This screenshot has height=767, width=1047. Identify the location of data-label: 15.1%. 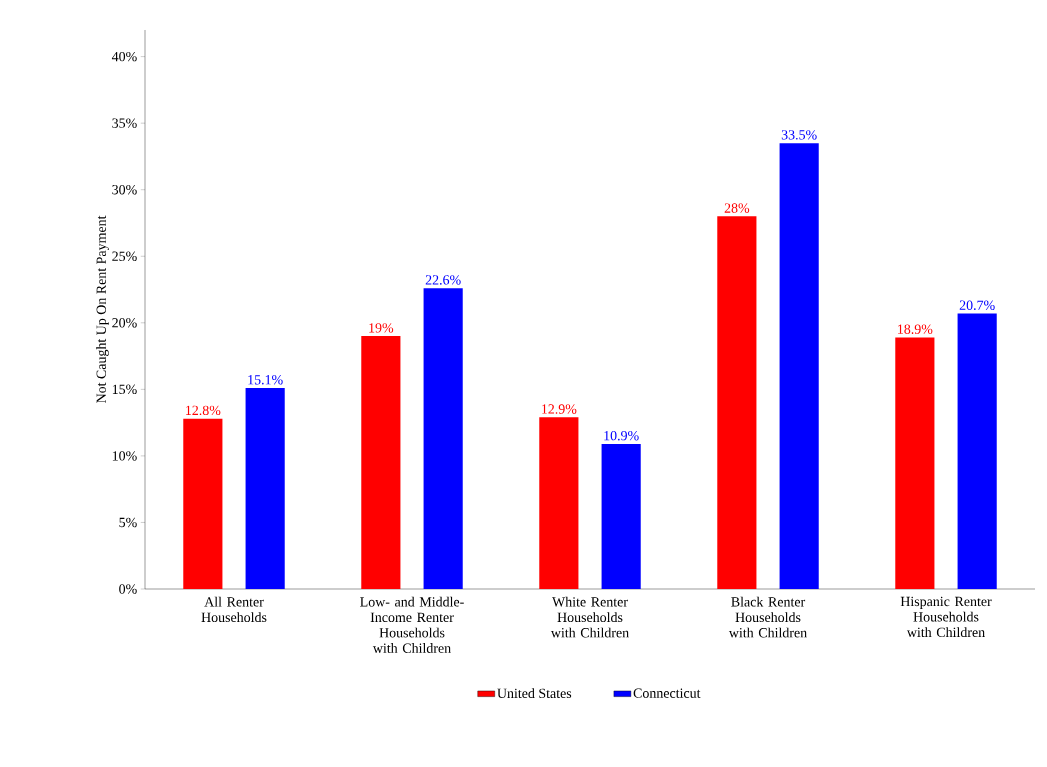
(265, 380).